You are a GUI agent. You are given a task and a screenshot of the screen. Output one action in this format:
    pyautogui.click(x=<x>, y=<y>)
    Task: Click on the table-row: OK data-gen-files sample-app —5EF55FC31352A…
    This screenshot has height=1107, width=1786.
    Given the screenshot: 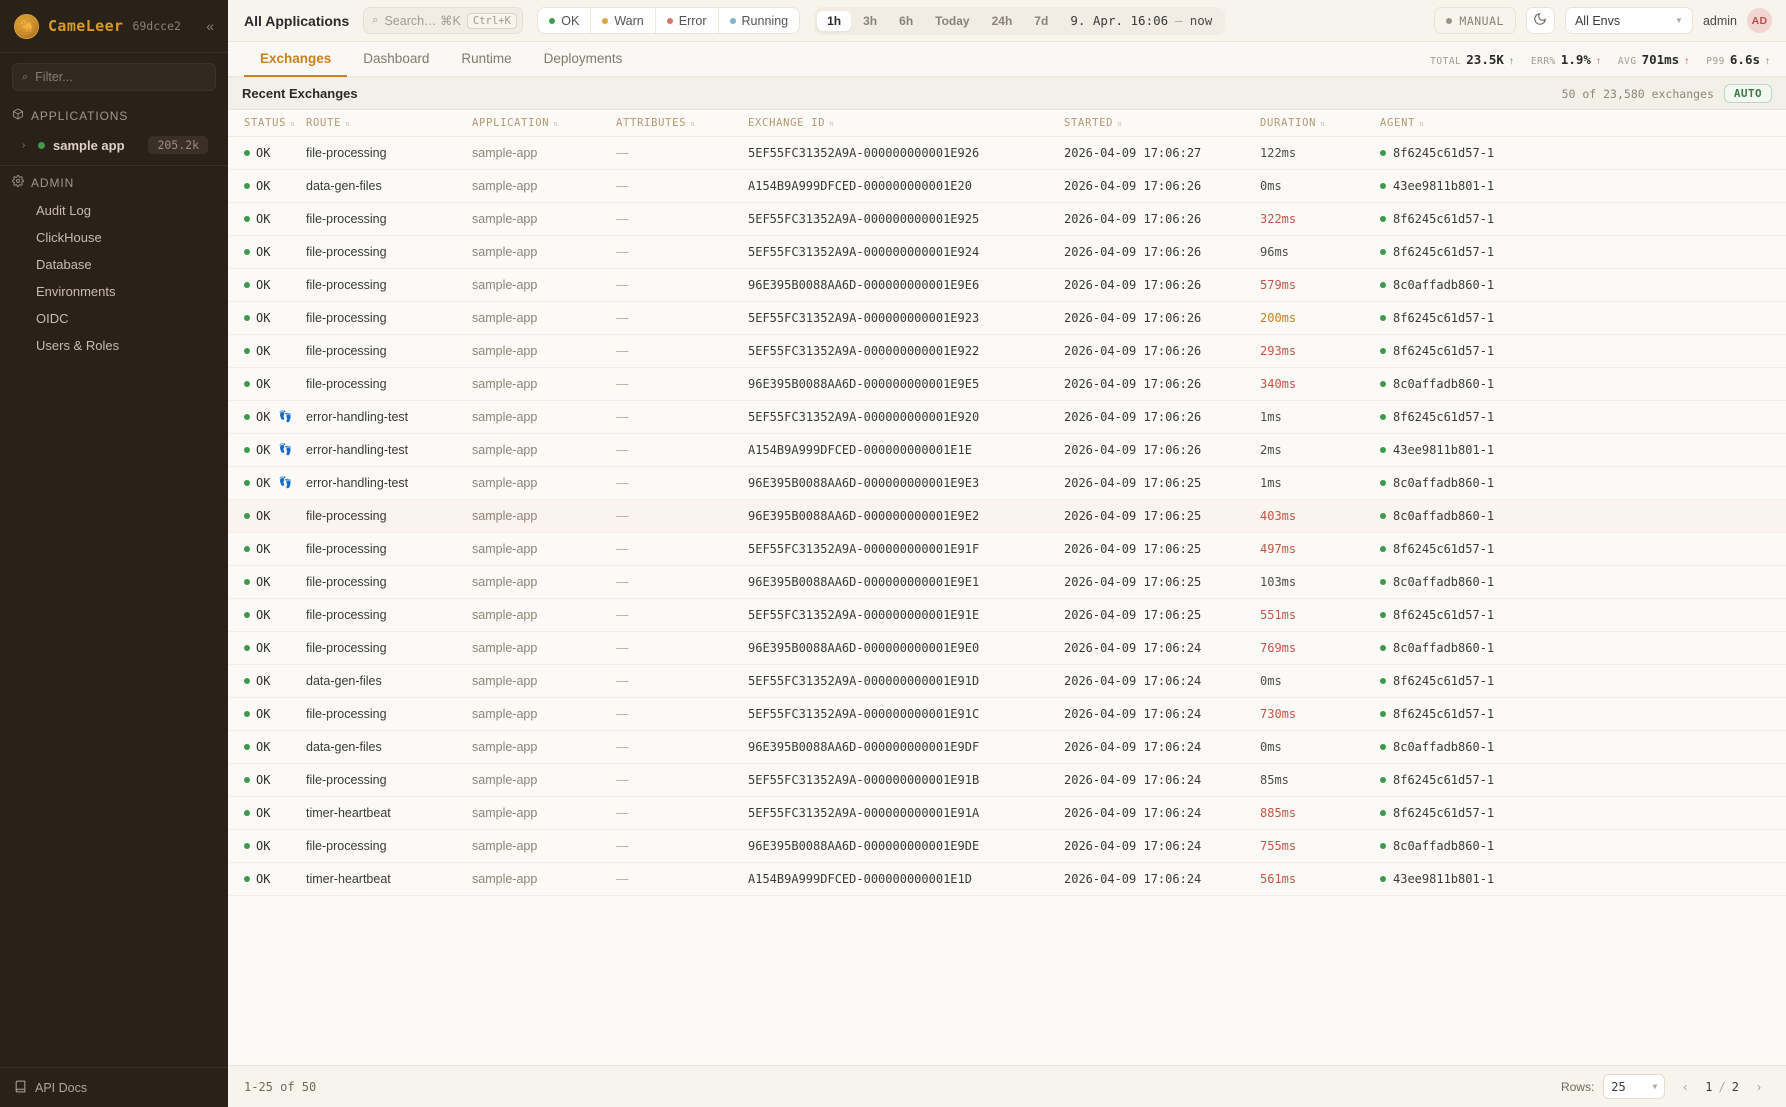 What is the action you would take?
    pyautogui.click(x=1007, y=681)
    